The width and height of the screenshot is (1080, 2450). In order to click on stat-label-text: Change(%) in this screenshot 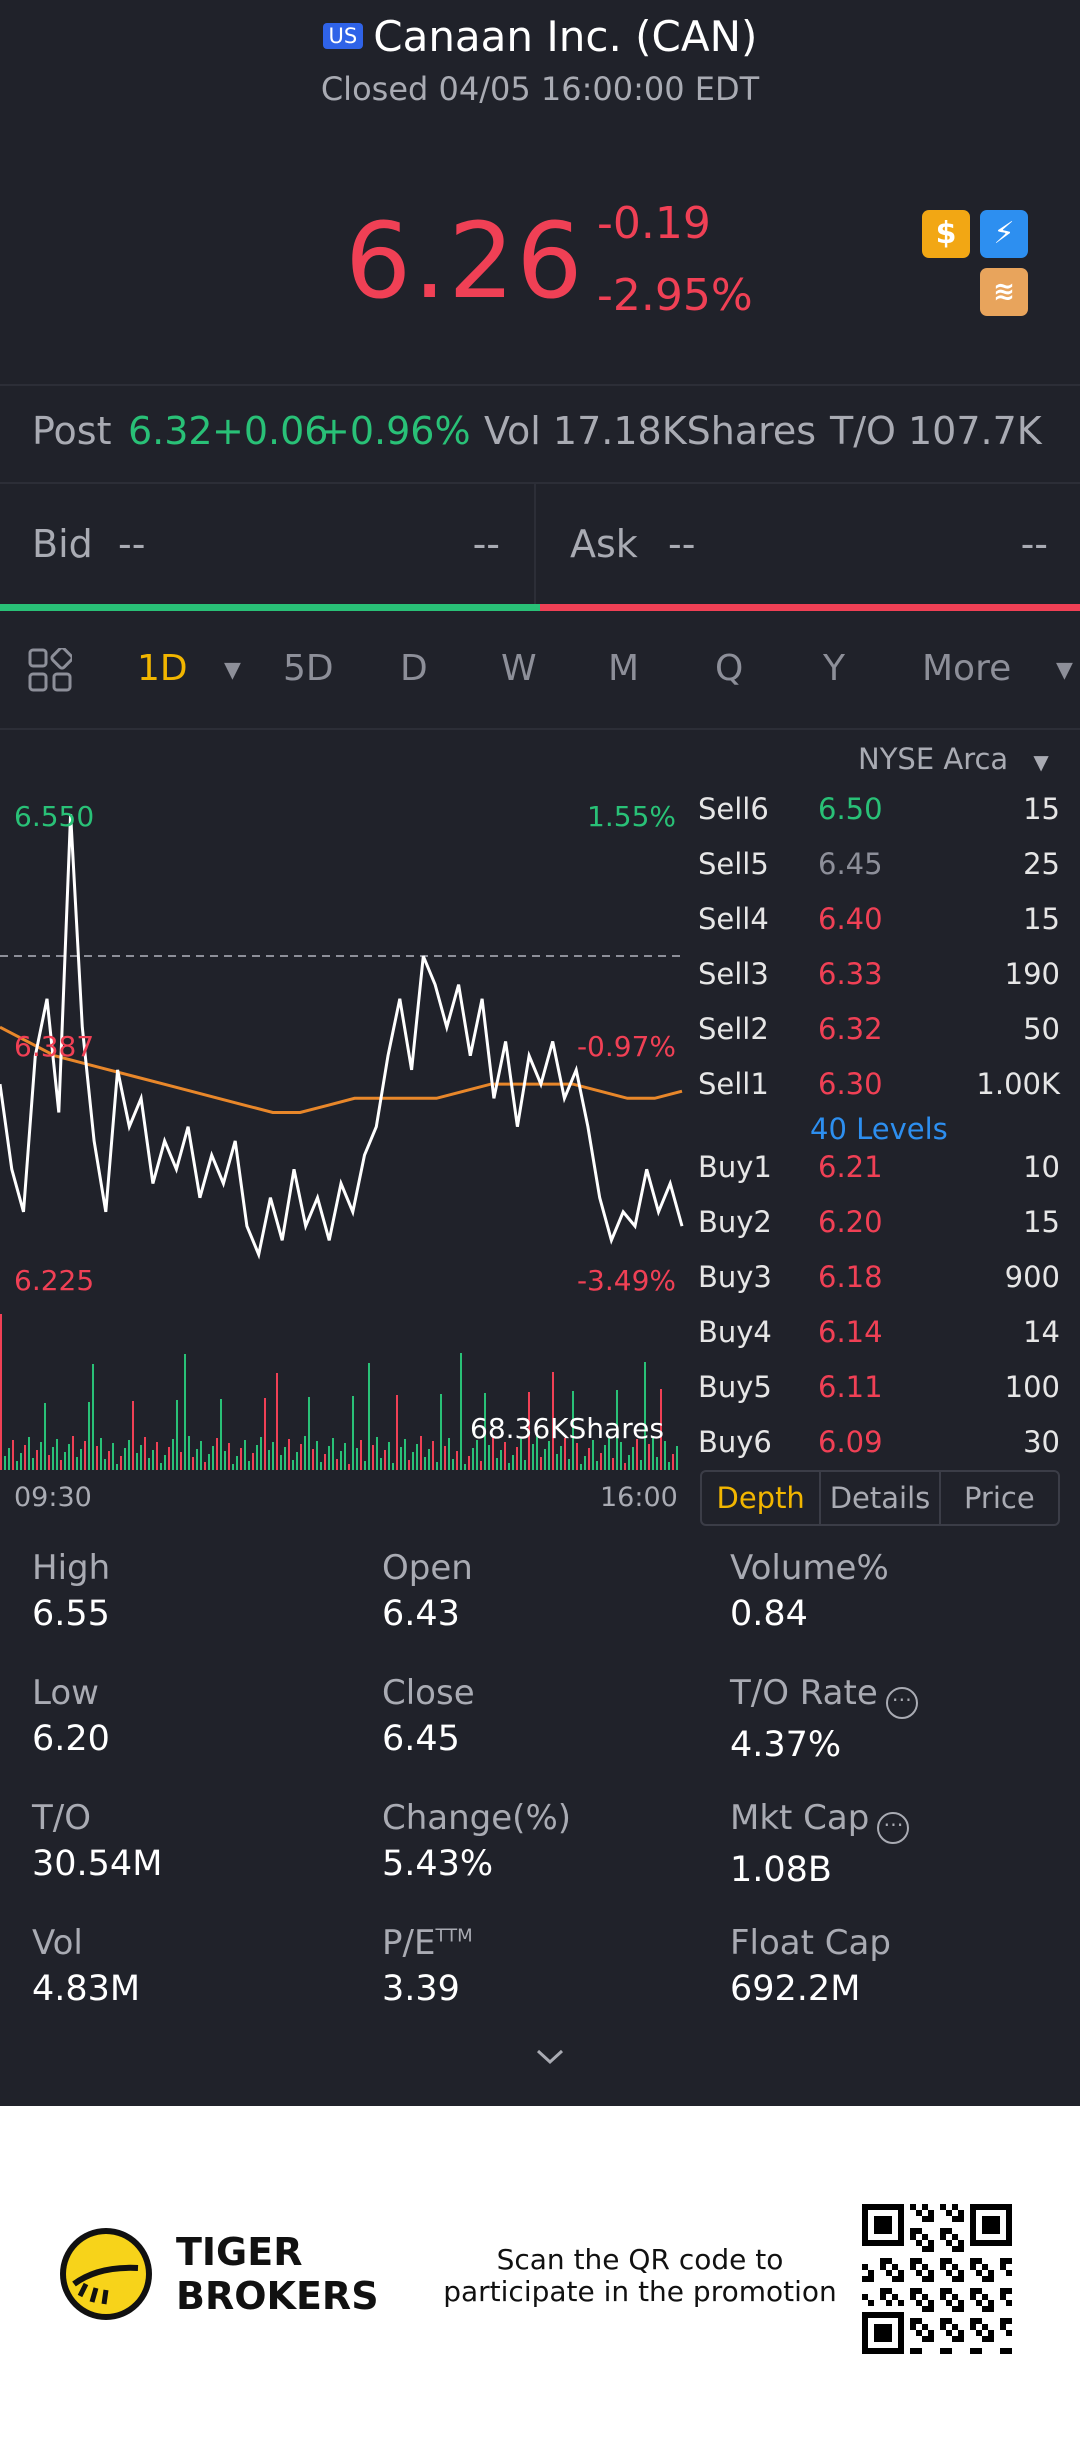, I will do `click(477, 1818)`.